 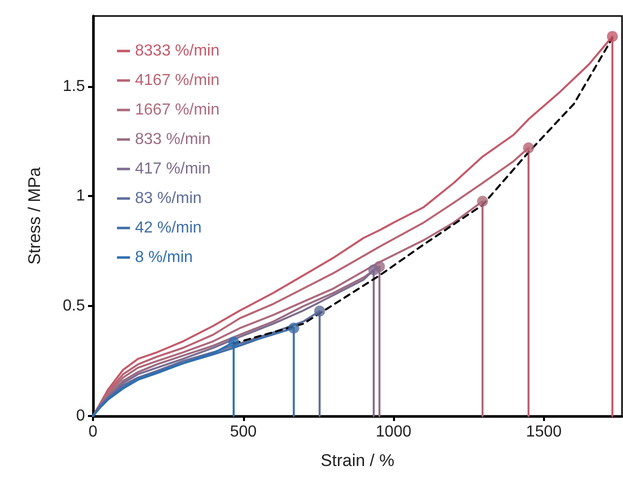 What do you see at coordinates (74, 306) in the screenshot?
I see `y-tick-label: 0.5` at bounding box center [74, 306].